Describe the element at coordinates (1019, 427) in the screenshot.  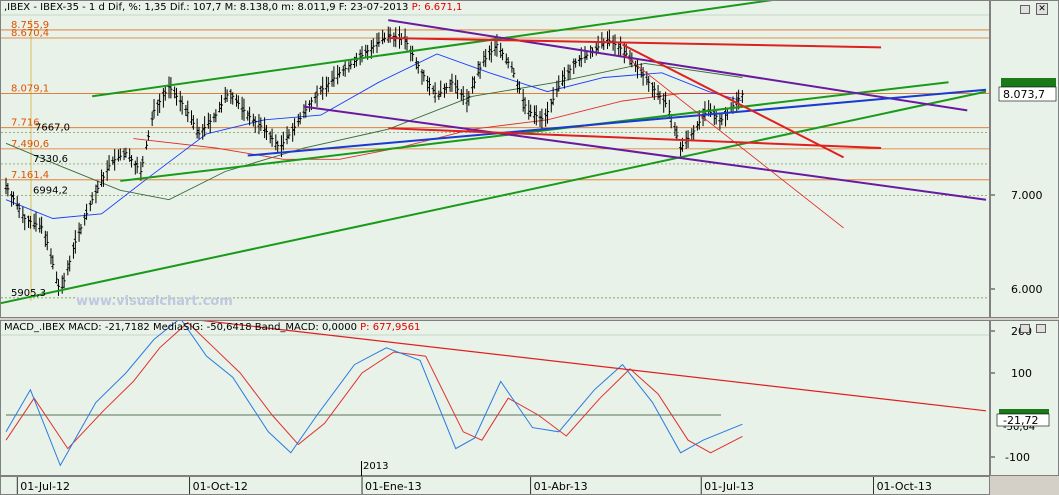
I see `macd-value-behind: -50,64` at that location.